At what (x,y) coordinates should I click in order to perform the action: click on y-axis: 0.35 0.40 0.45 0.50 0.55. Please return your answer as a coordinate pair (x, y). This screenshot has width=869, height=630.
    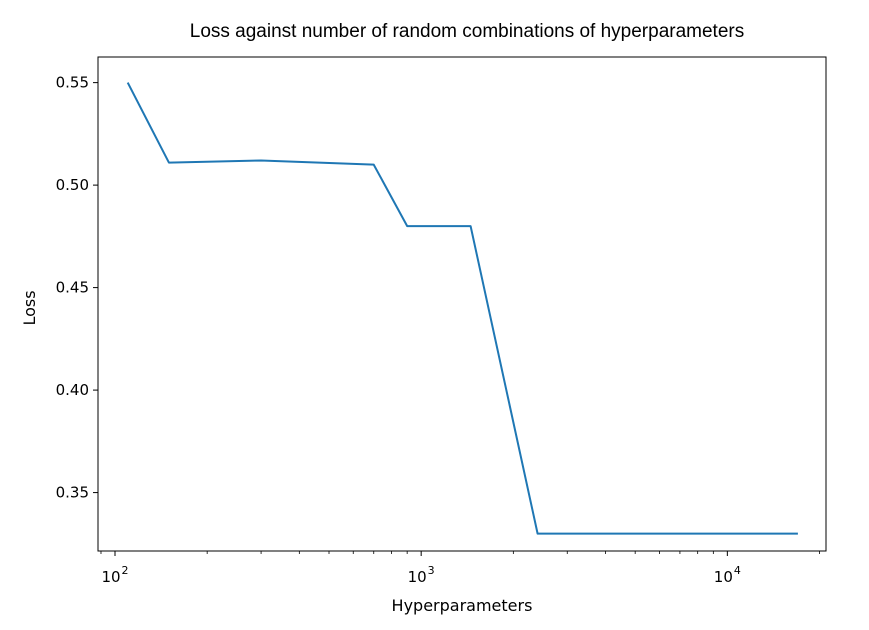
    Looking at the image, I should click on (77, 288).